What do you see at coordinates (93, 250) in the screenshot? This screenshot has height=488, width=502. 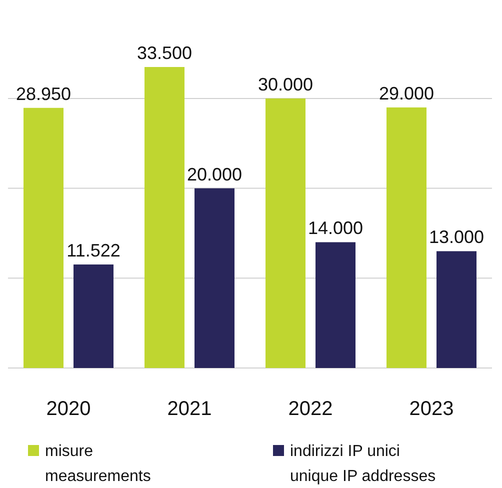 I see `data-label: 11.522` at bounding box center [93, 250].